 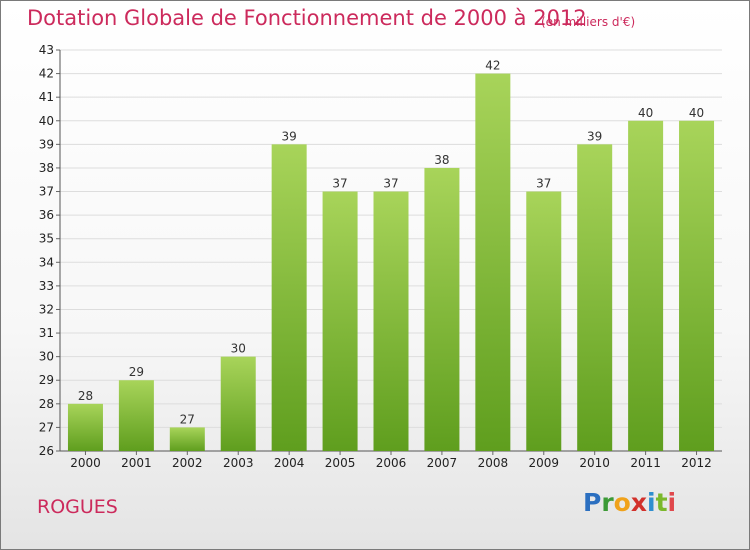 I want to click on y-tick-label: 35, so click(x=46, y=239).